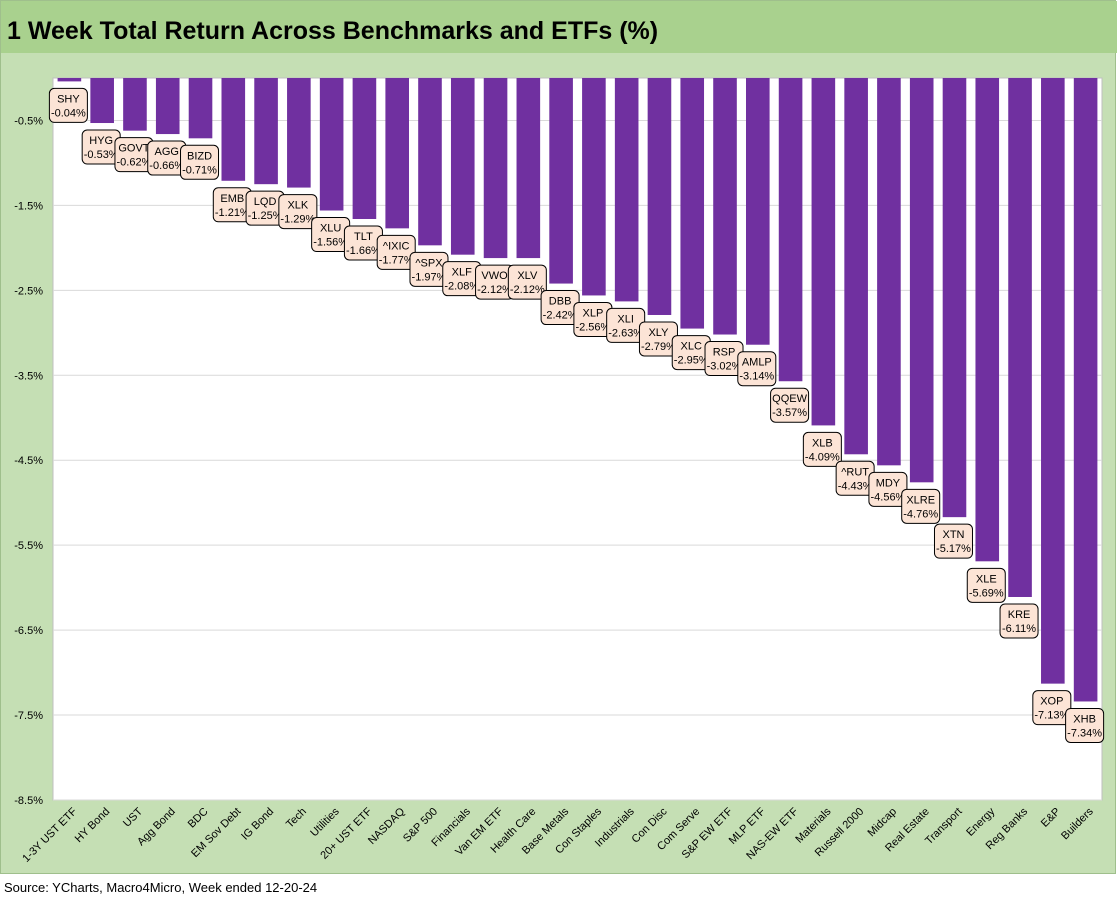  I want to click on data-label-value: -0.71%, so click(199, 170).